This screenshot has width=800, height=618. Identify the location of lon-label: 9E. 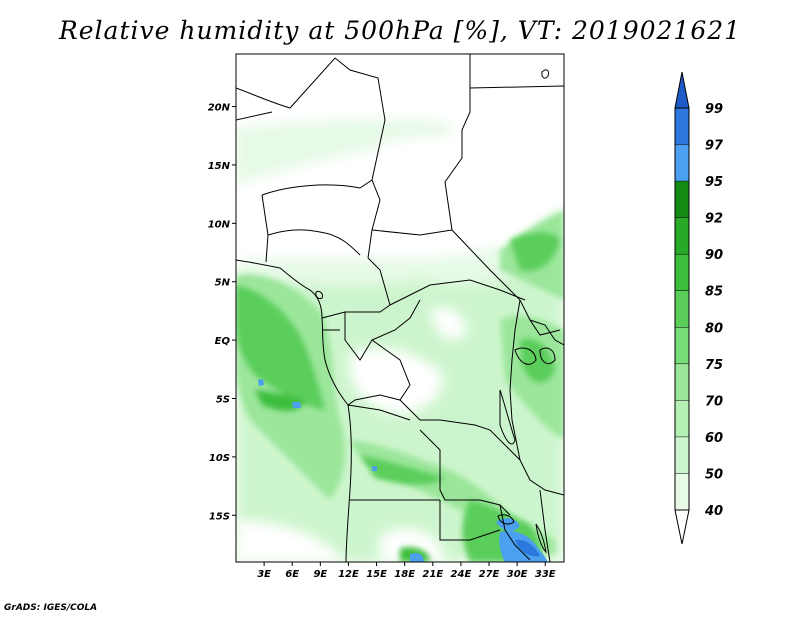
(320, 574).